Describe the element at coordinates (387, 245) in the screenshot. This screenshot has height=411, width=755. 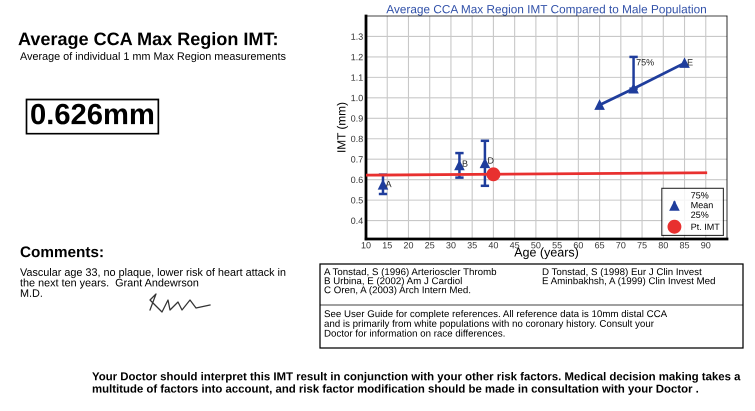
I see `x-tick-label: 15` at that location.